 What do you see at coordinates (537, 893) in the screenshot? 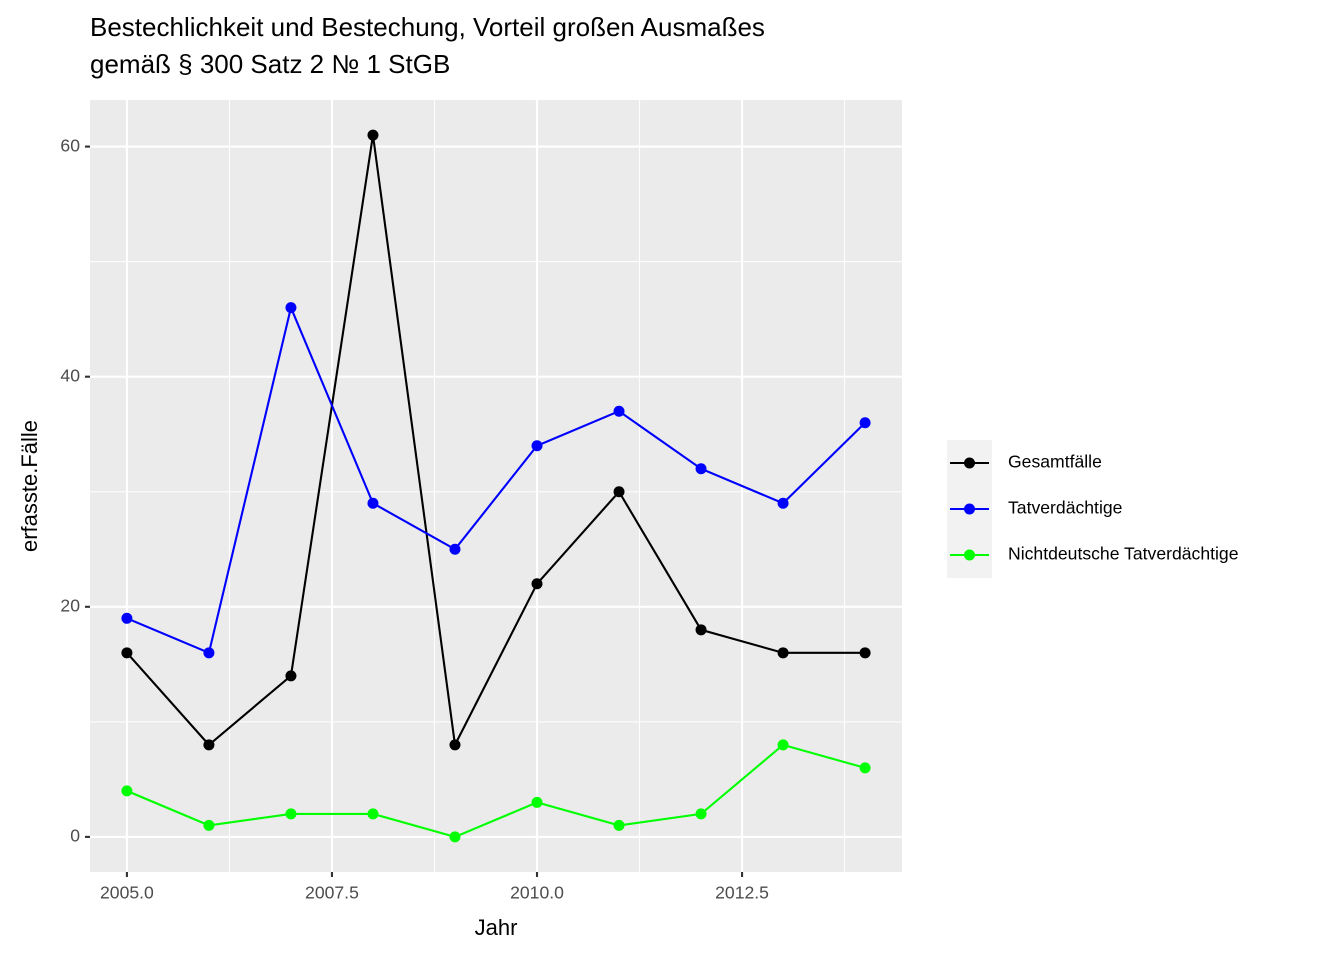
I see `x-tick-label: 2010.0` at bounding box center [537, 893].